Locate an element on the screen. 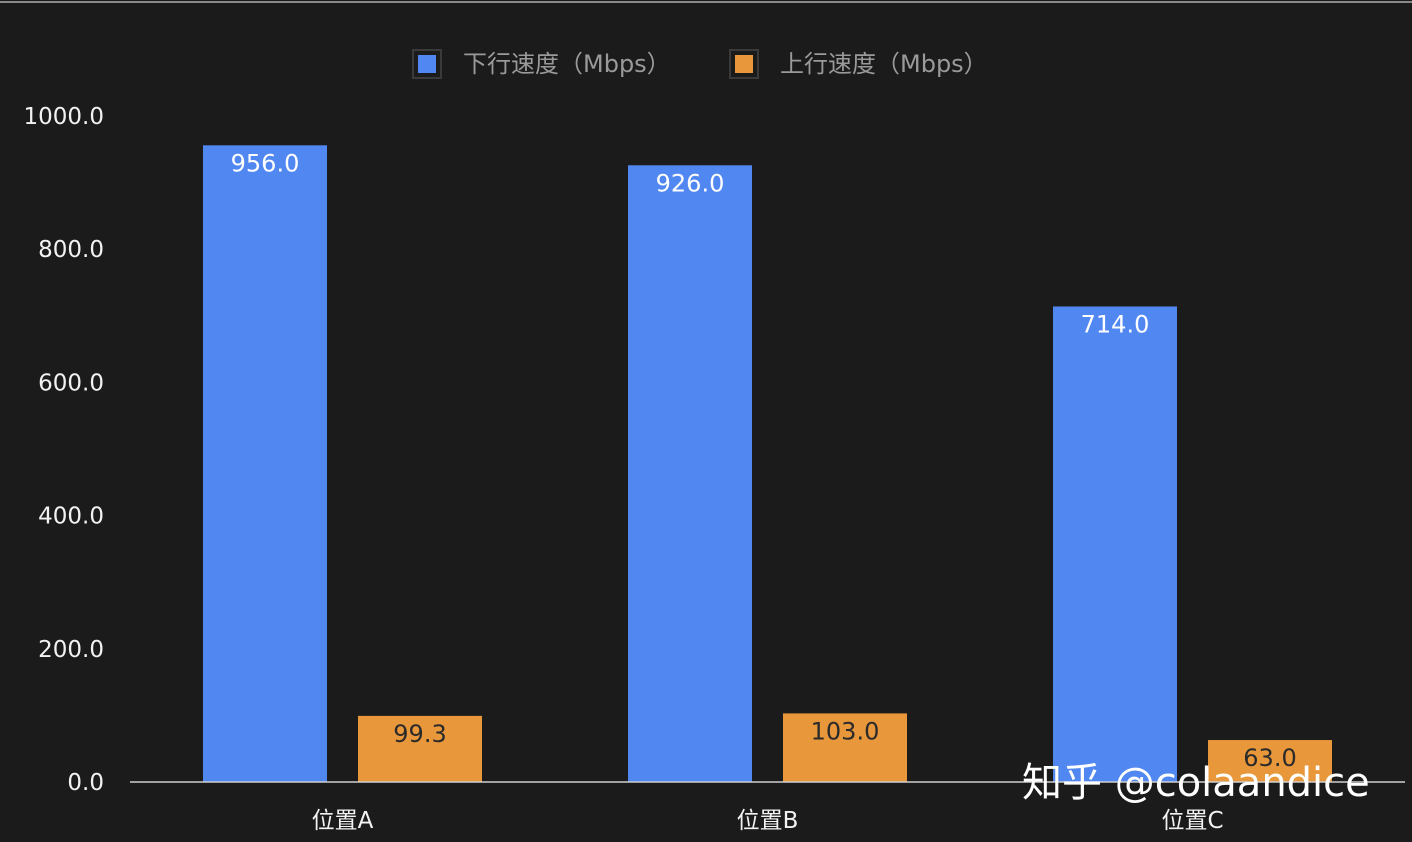 The image size is (1412, 842). x-tick-label: 位置A is located at coordinates (343, 821).